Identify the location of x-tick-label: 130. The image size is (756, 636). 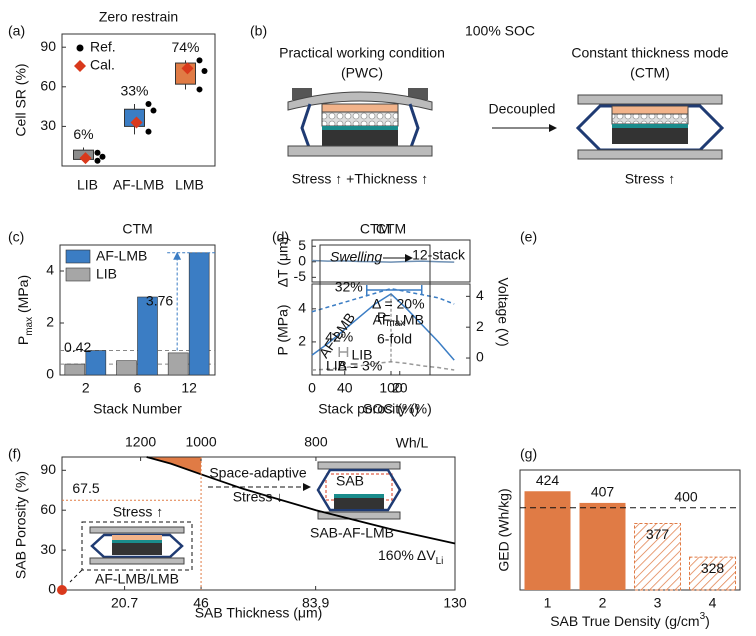
(455, 603).